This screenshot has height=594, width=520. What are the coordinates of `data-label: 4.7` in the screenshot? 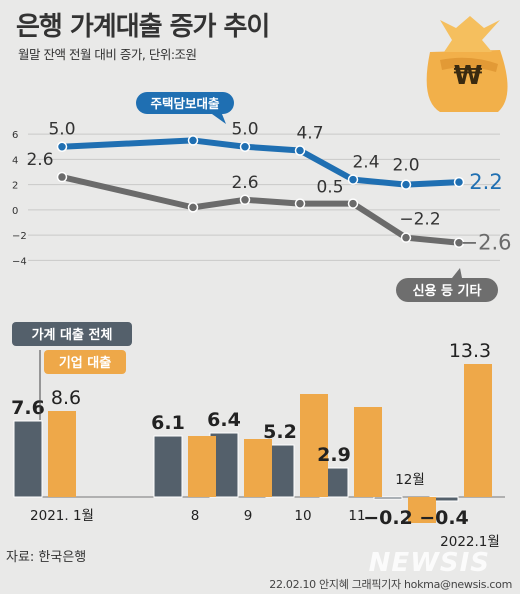 It's located at (309, 134).